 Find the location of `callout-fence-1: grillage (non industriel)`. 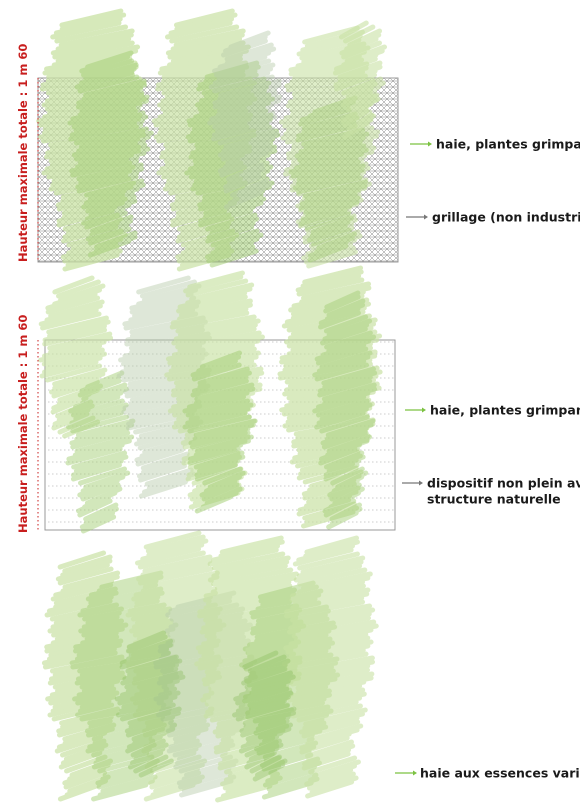

callout-fence-1: grillage (non industriel) is located at coordinates (493, 217).